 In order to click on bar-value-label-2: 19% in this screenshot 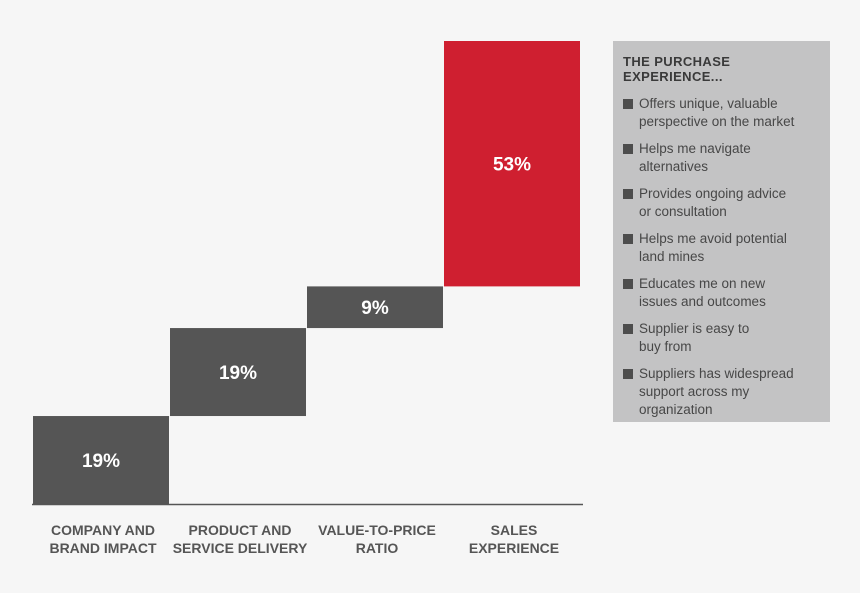, I will do `click(238, 373)`.